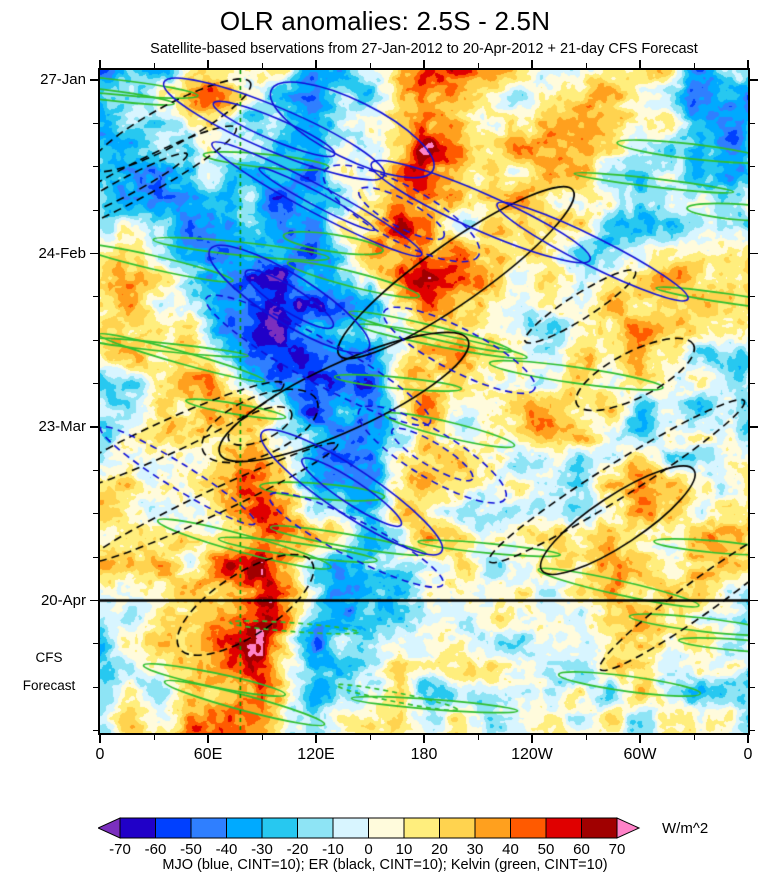 The width and height of the screenshot is (770, 878). I want to click on x-tick-label: 60W, so click(640, 754).